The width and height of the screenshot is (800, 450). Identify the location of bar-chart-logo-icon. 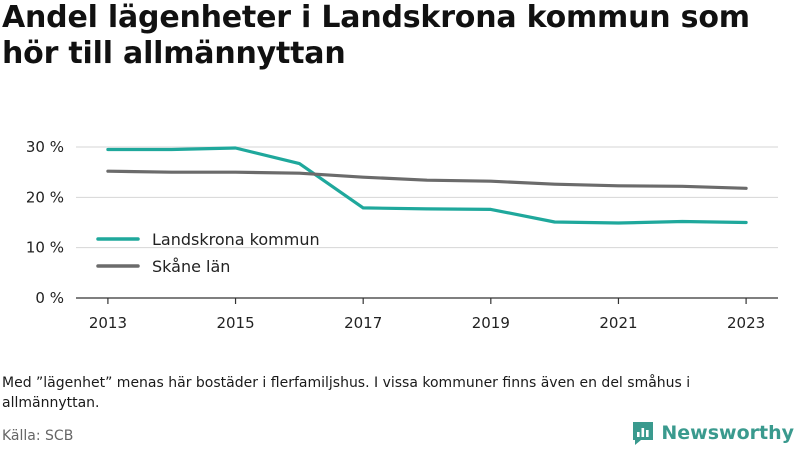
(643, 433).